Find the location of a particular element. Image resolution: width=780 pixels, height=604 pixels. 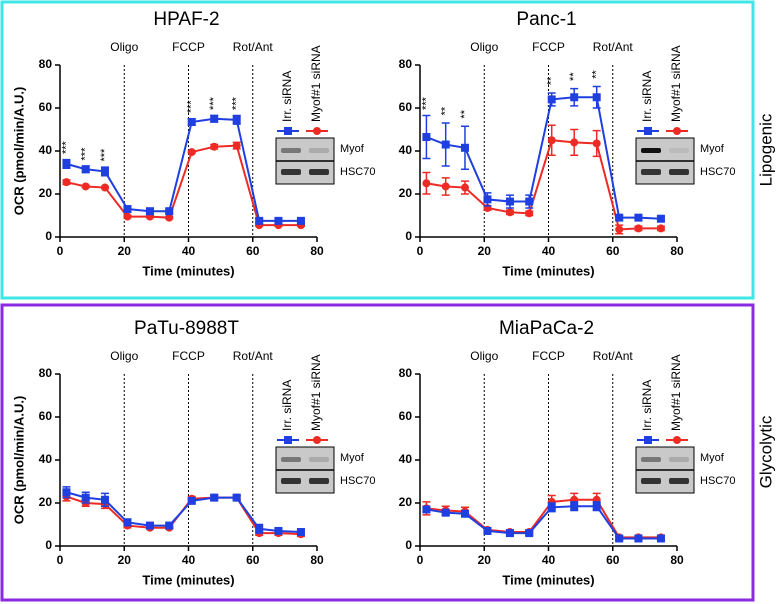

chart-title: HPAF-2 is located at coordinates (186, 19).